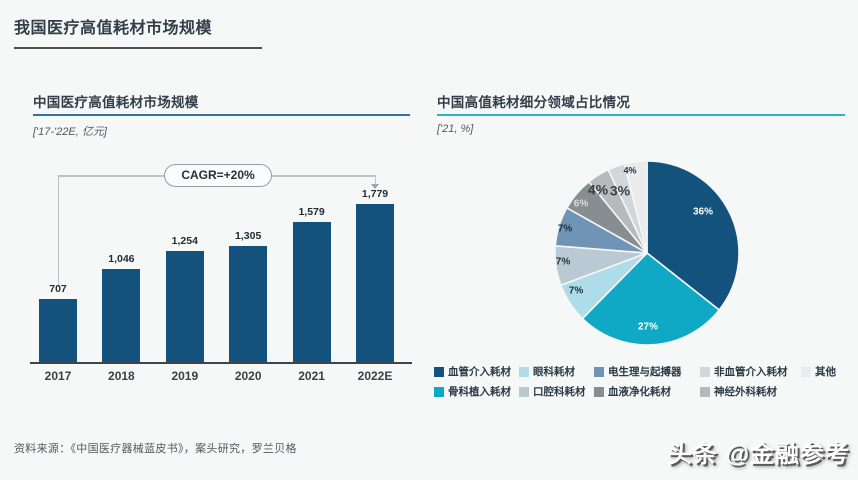 This screenshot has height=480, width=858. I want to click on bar-value-label: 1,046, so click(121, 259).